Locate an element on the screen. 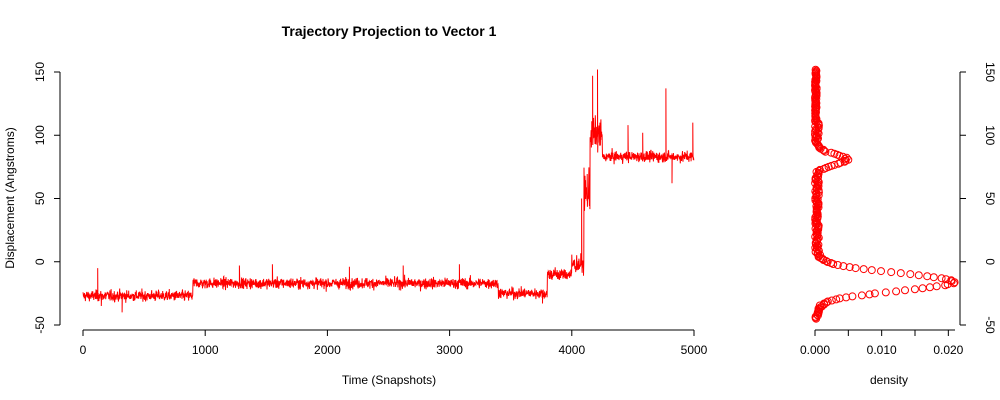 This screenshot has width=1000, height=400. density-x-tick-label: 0.000 is located at coordinates (815, 350).